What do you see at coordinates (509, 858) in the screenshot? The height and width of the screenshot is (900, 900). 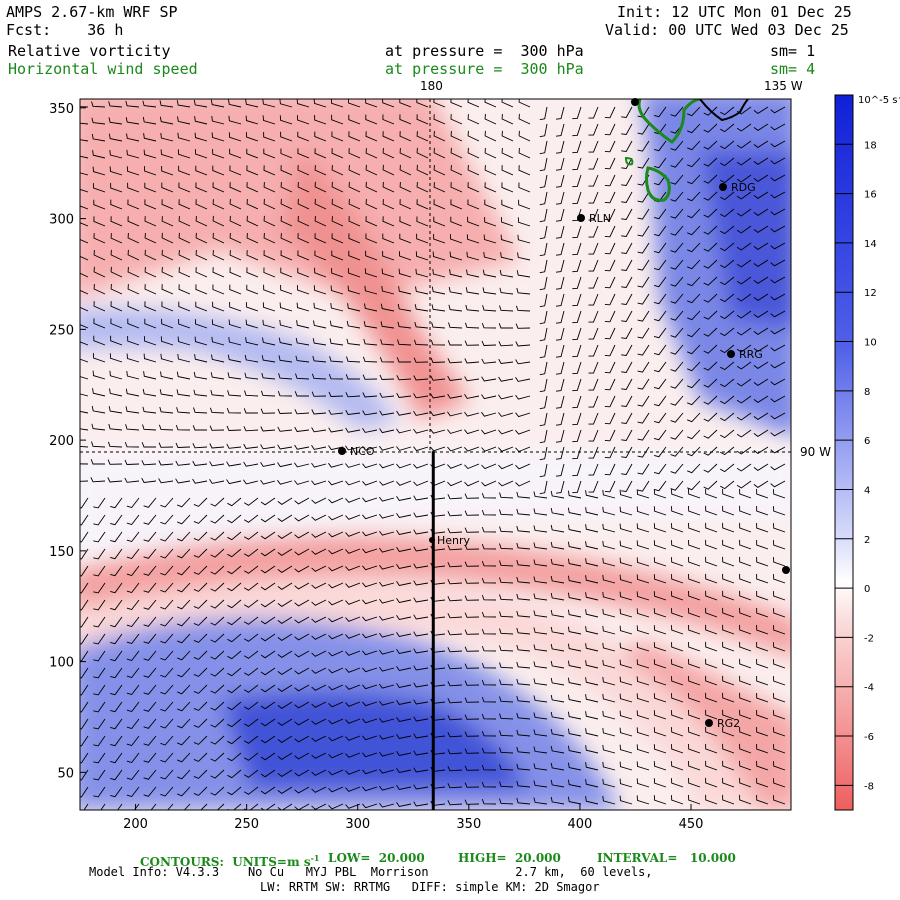 I see `footer-high: HIGH= 20.000` at bounding box center [509, 858].